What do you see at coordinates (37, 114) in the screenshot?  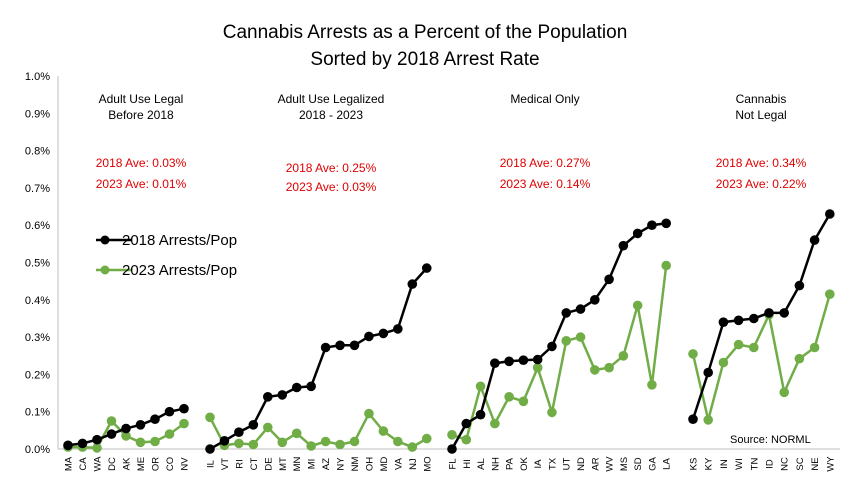 I see `y-tick-label: 0.9%` at bounding box center [37, 114].